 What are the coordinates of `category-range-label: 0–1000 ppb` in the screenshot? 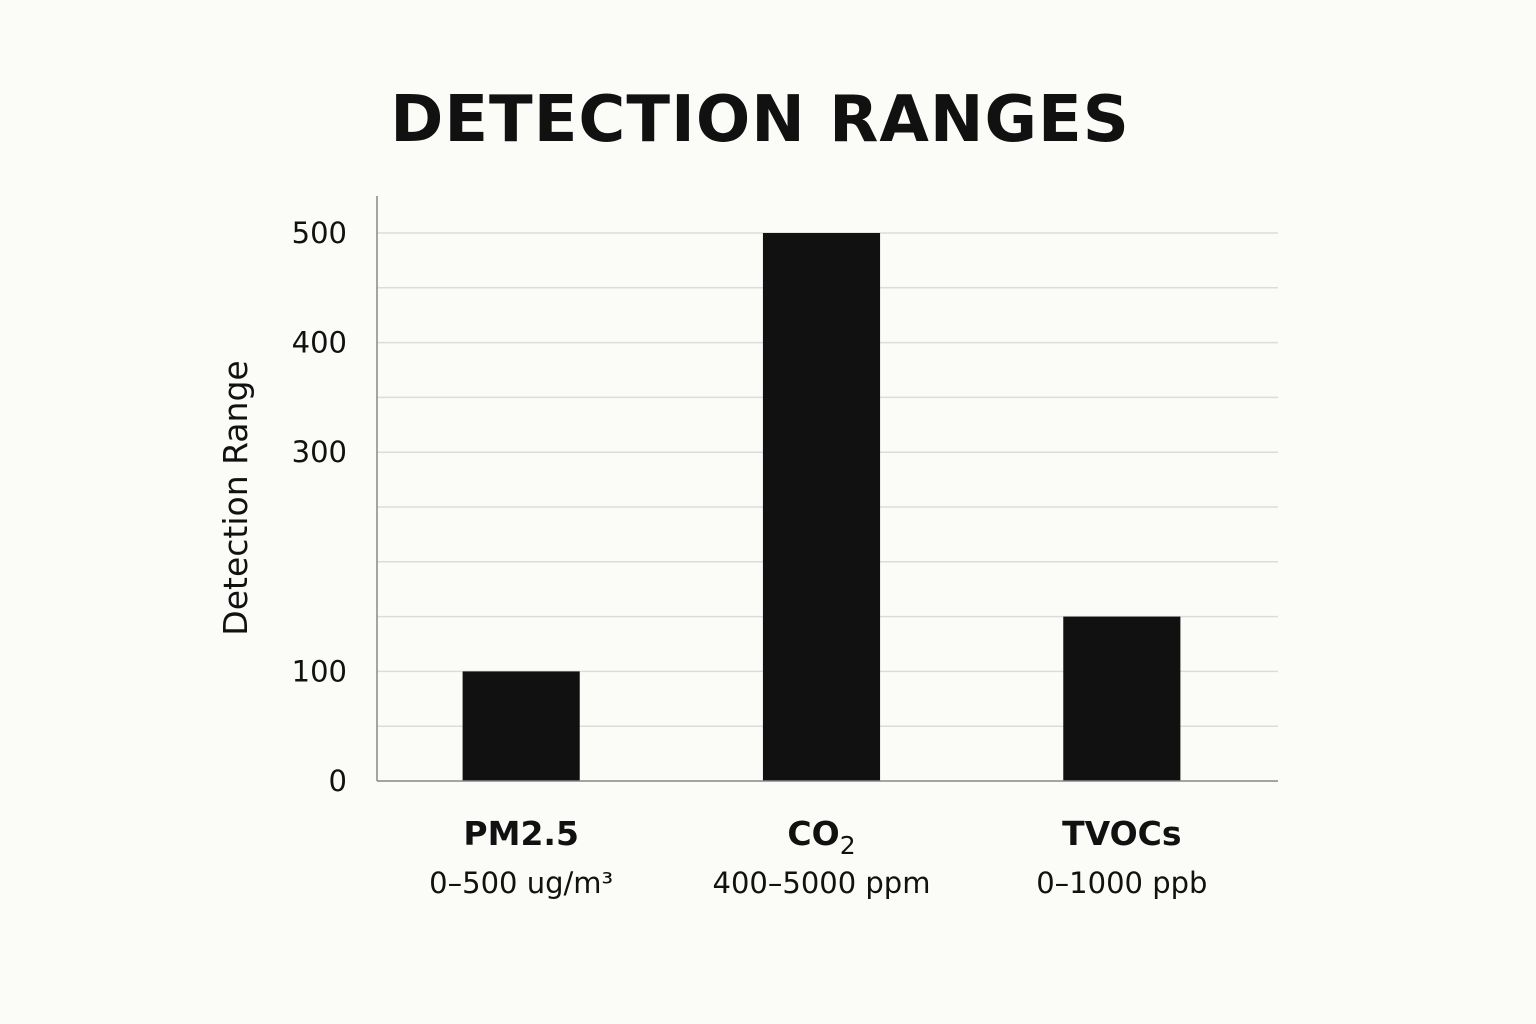 It's located at (1121, 883).